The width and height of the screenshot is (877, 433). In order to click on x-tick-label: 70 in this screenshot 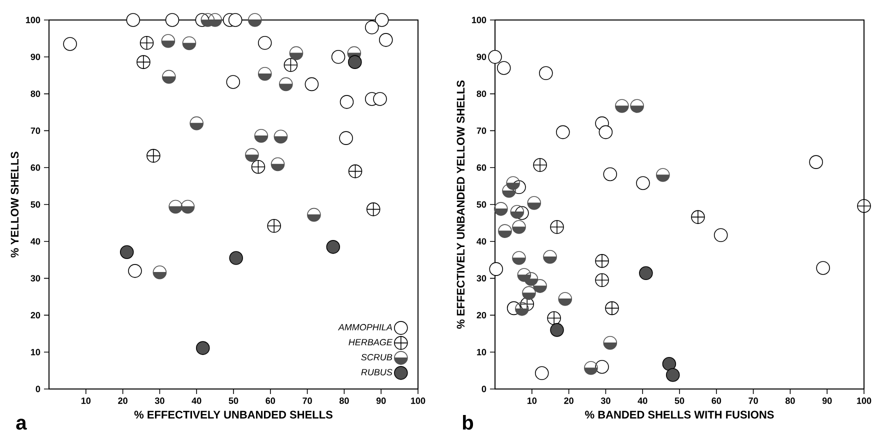, I will do `click(307, 400)`.